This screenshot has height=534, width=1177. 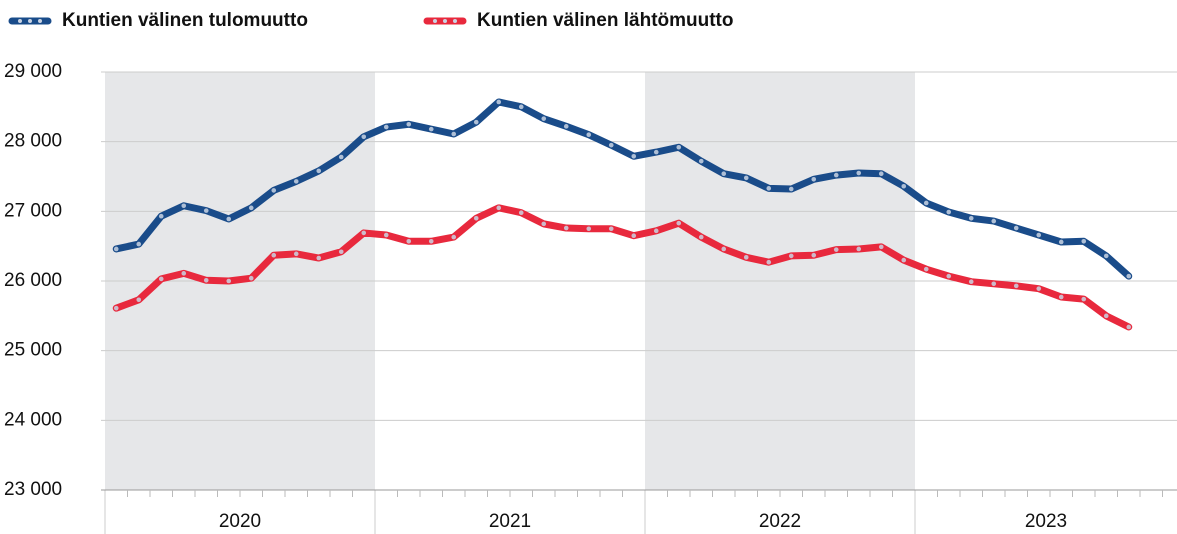 I want to click on x-group-label: 2020, so click(x=240, y=521).